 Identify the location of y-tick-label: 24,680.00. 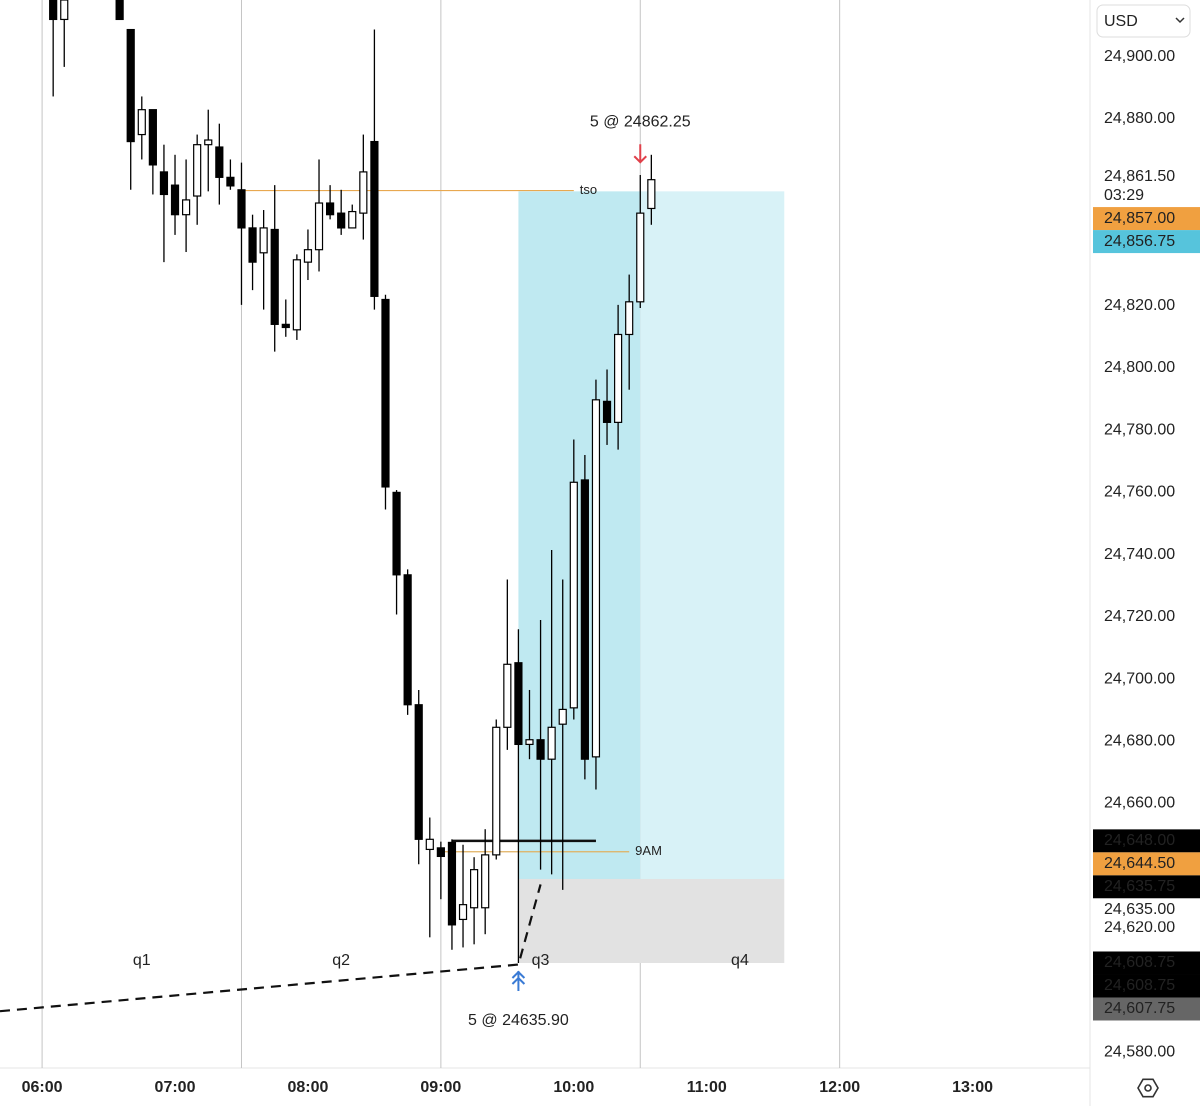
(1139, 741).